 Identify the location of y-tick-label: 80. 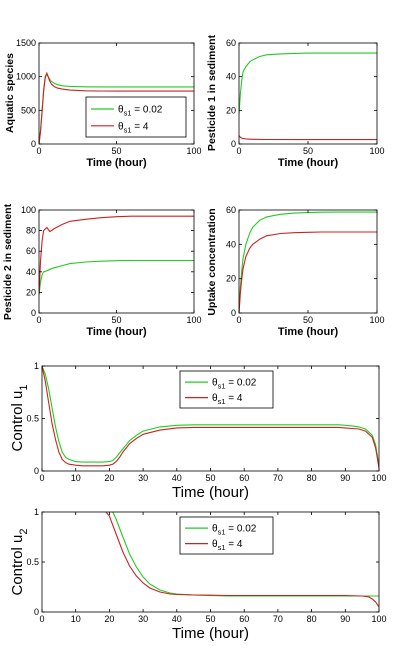
(31, 231).